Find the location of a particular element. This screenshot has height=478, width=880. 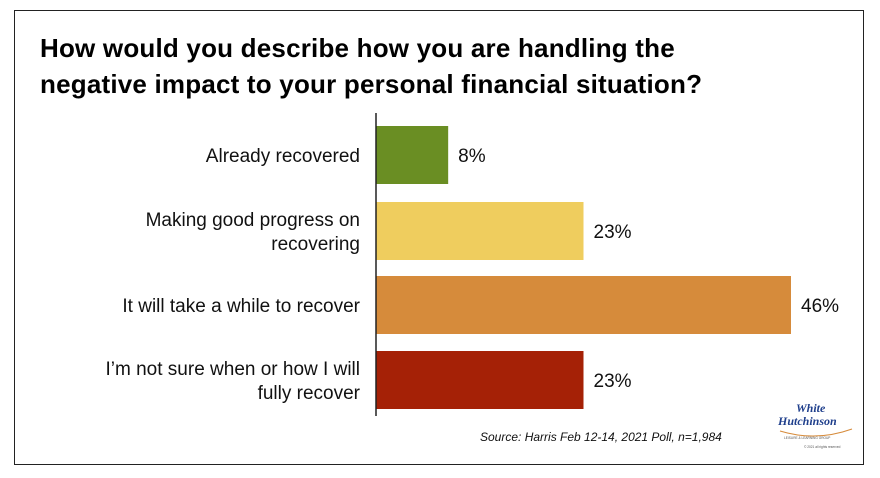

category-label-2-line-2: recovering is located at coordinates (315, 244).